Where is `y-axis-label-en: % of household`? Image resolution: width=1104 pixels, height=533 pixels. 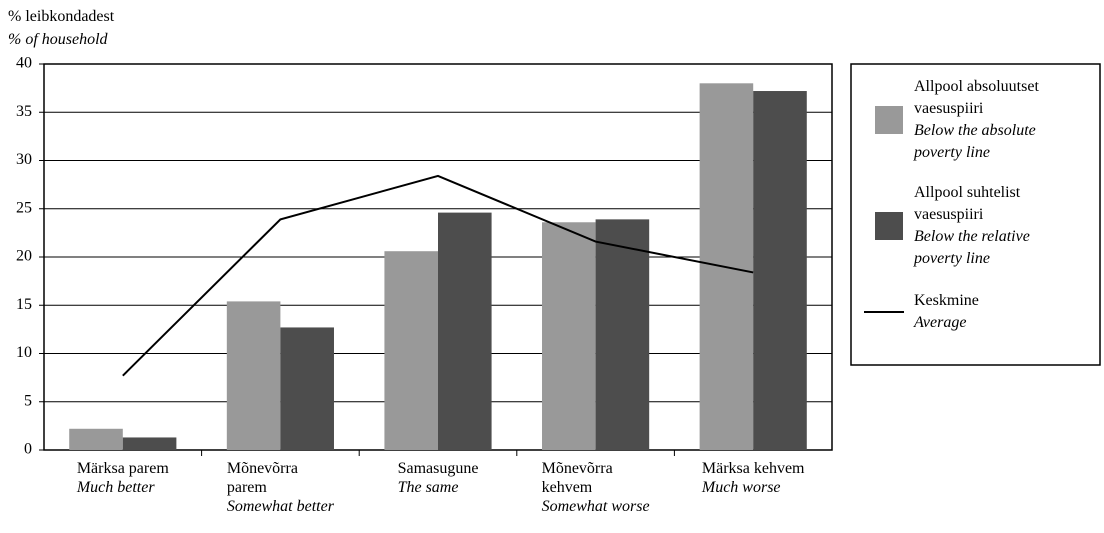 y-axis-label-en: % of household is located at coordinates (58, 39).